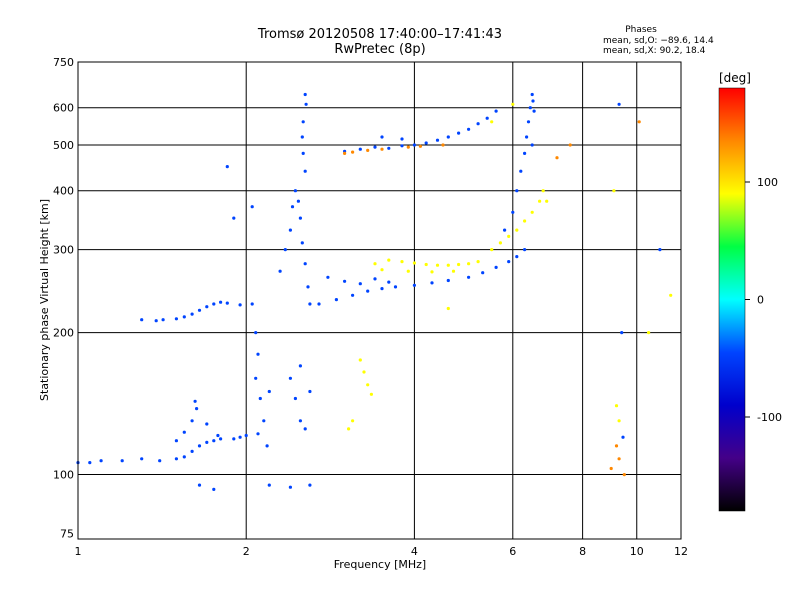 Image resolution: width=800 pixels, height=604 pixels. I want to click on chart-title: Tromsø 20120508 17:40:00–17:41:43, so click(379, 34).